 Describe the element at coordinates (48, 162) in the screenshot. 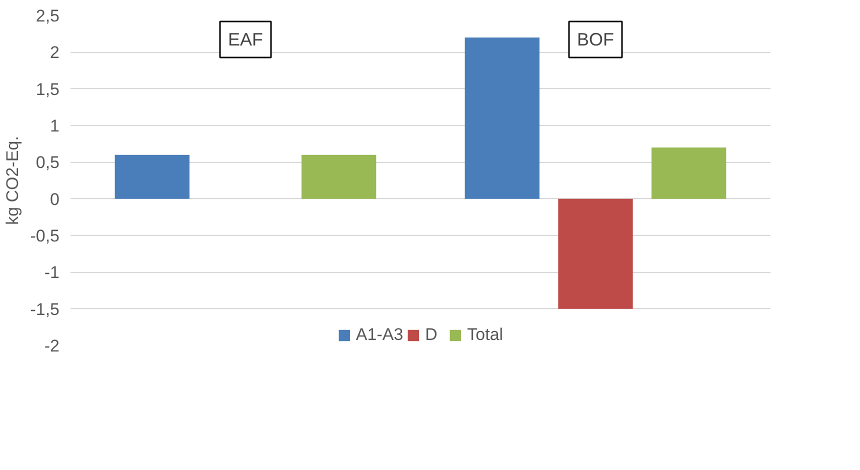

I see `y-tick-label: 0,5` at that location.